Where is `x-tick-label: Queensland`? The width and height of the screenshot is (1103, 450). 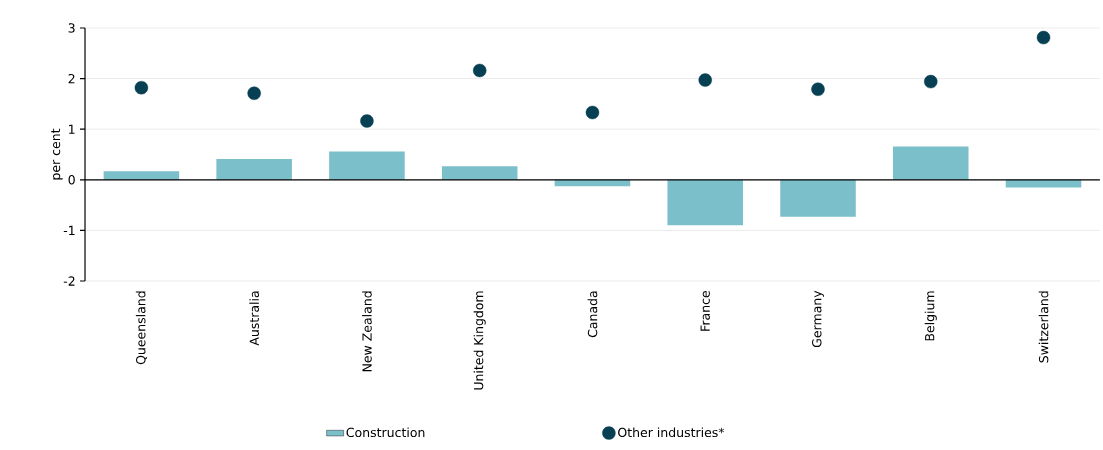
x-tick-label: Queensland is located at coordinates (141, 328).